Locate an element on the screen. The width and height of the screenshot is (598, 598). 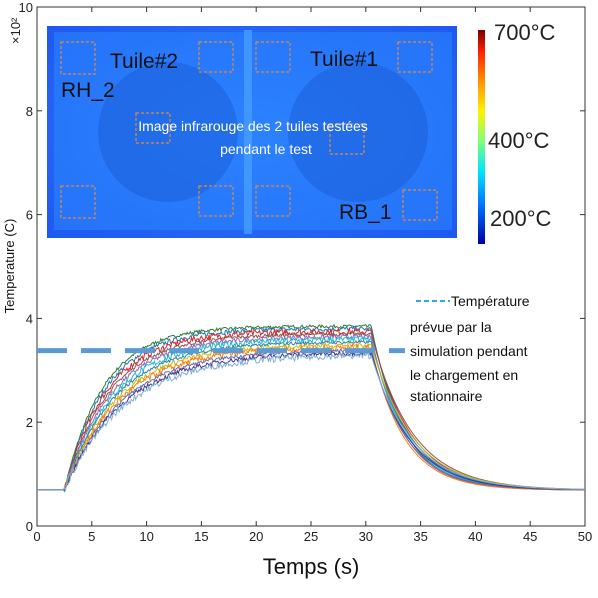
x-tick-label: 45 is located at coordinates (530, 536).